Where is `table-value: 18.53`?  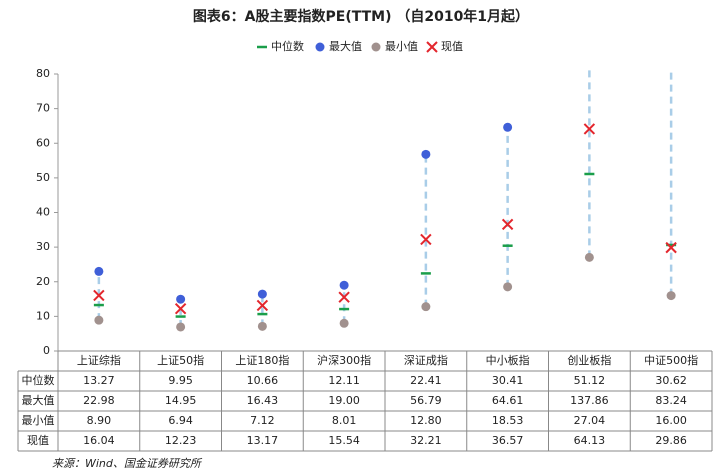
table-value: 18.53 is located at coordinates (508, 420).